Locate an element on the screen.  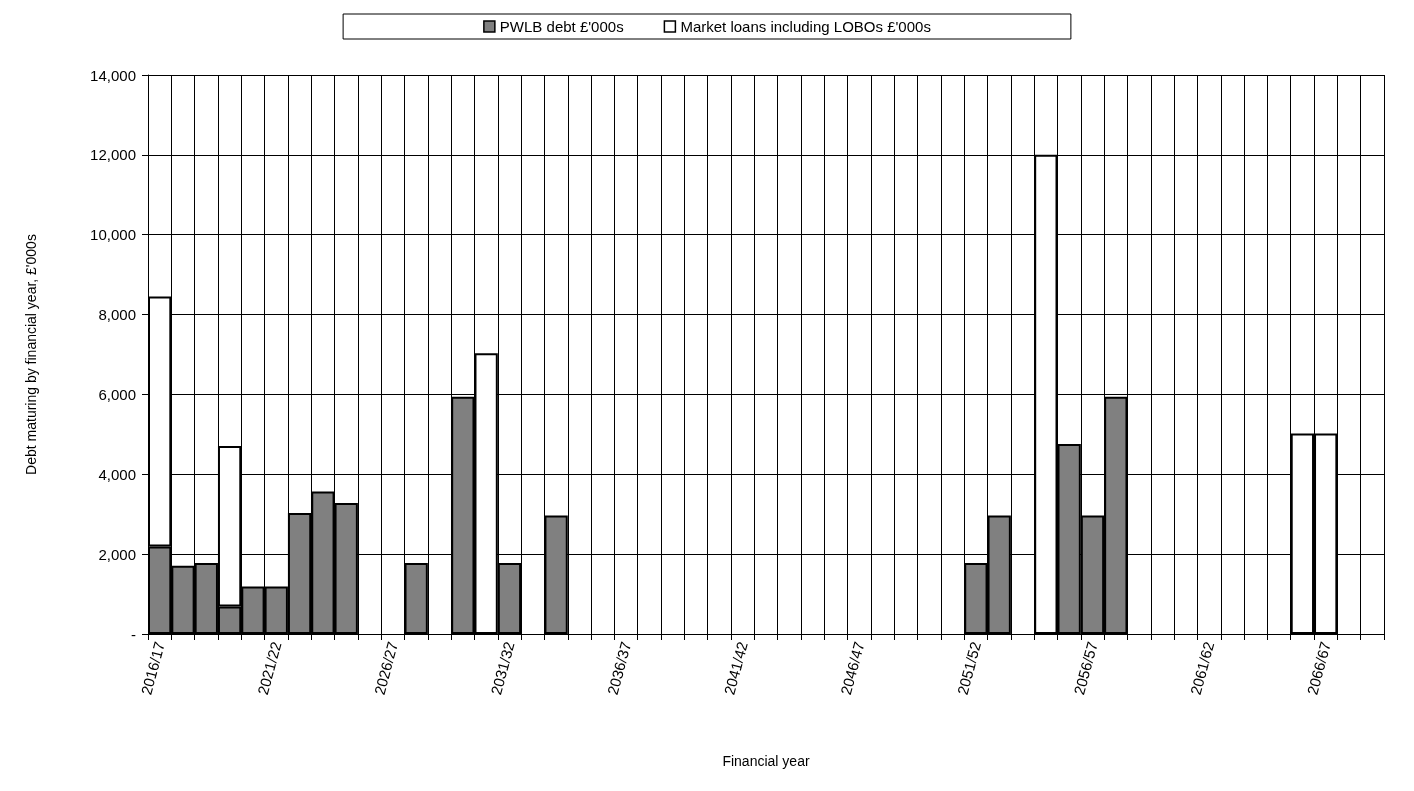
legend-label: PWLB debt £'000s is located at coordinates (561, 26).